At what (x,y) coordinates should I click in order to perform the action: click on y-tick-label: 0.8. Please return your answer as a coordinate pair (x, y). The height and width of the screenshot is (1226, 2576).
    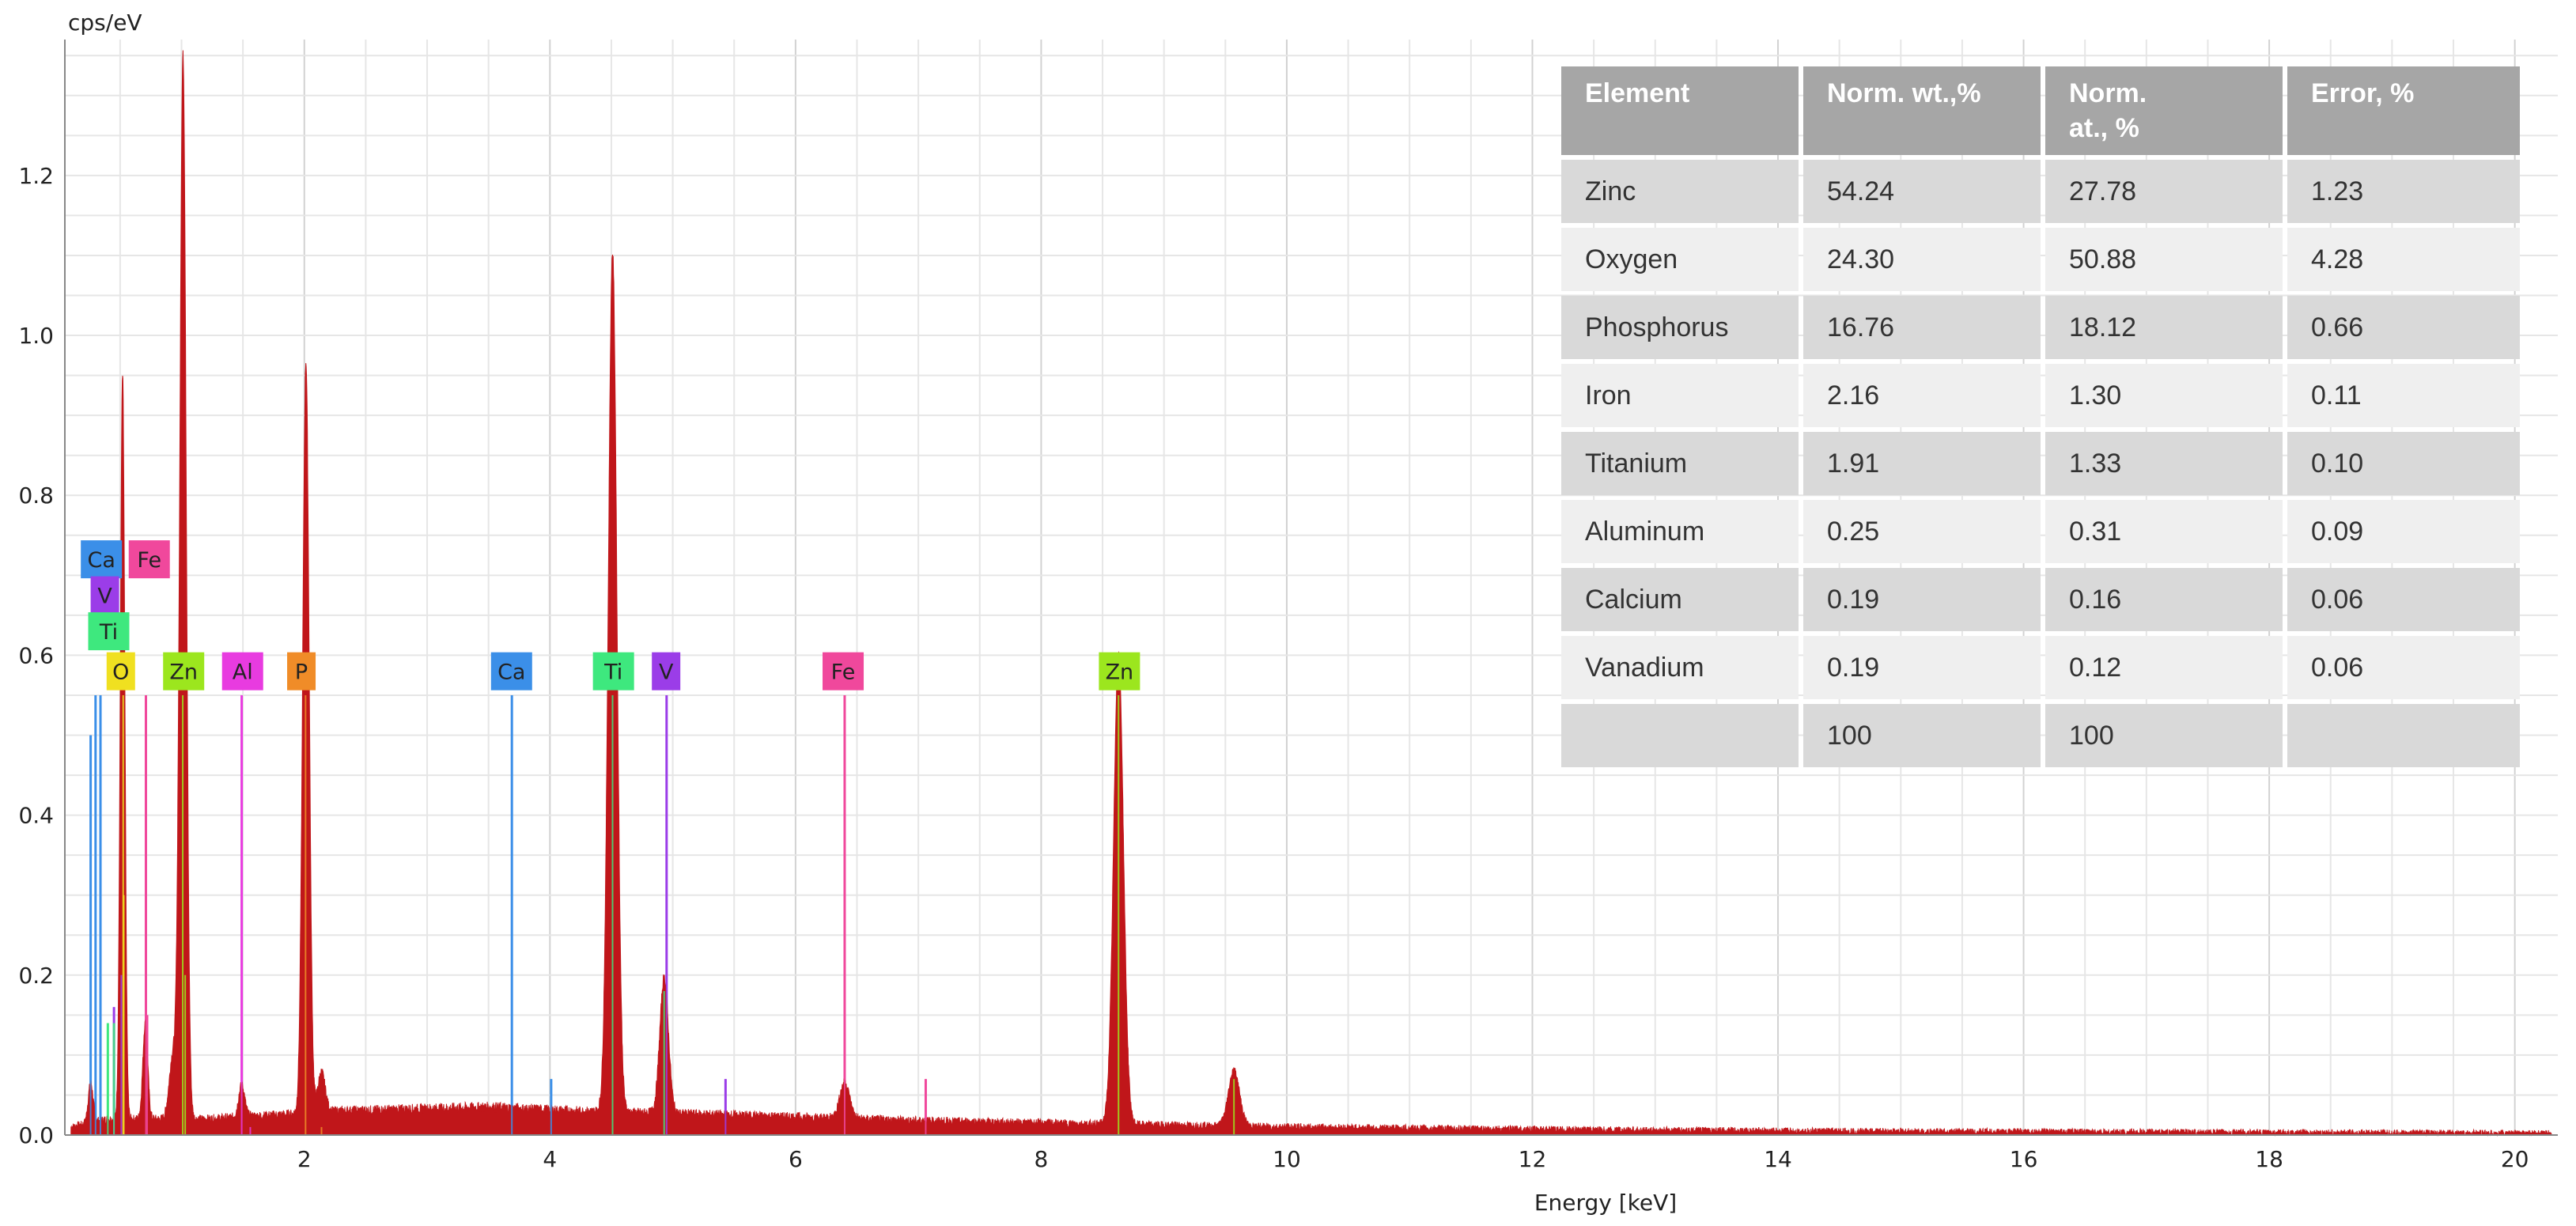
    Looking at the image, I should click on (36, 495).